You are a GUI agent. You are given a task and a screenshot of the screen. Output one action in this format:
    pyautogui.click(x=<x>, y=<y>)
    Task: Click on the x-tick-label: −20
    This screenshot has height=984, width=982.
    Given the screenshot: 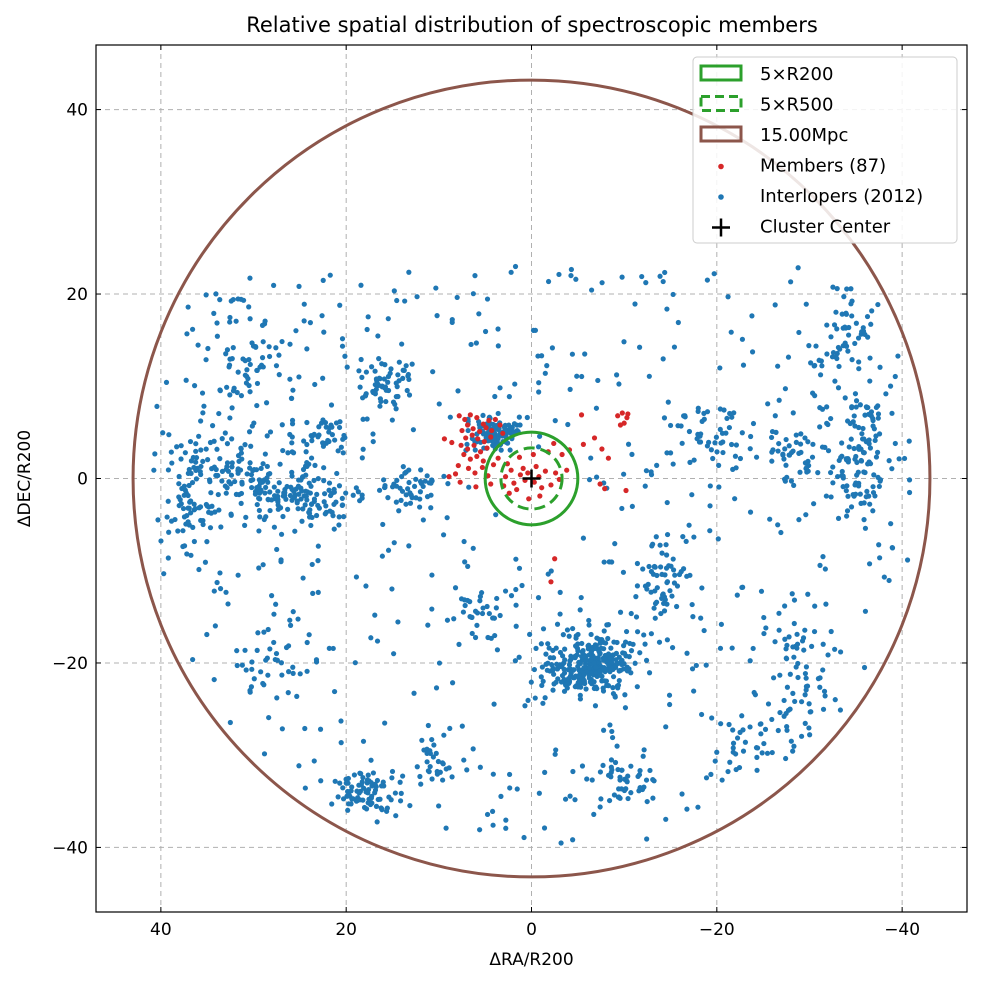 What is the action you would take?
    pyautogui.click(x=717, y=930)
    